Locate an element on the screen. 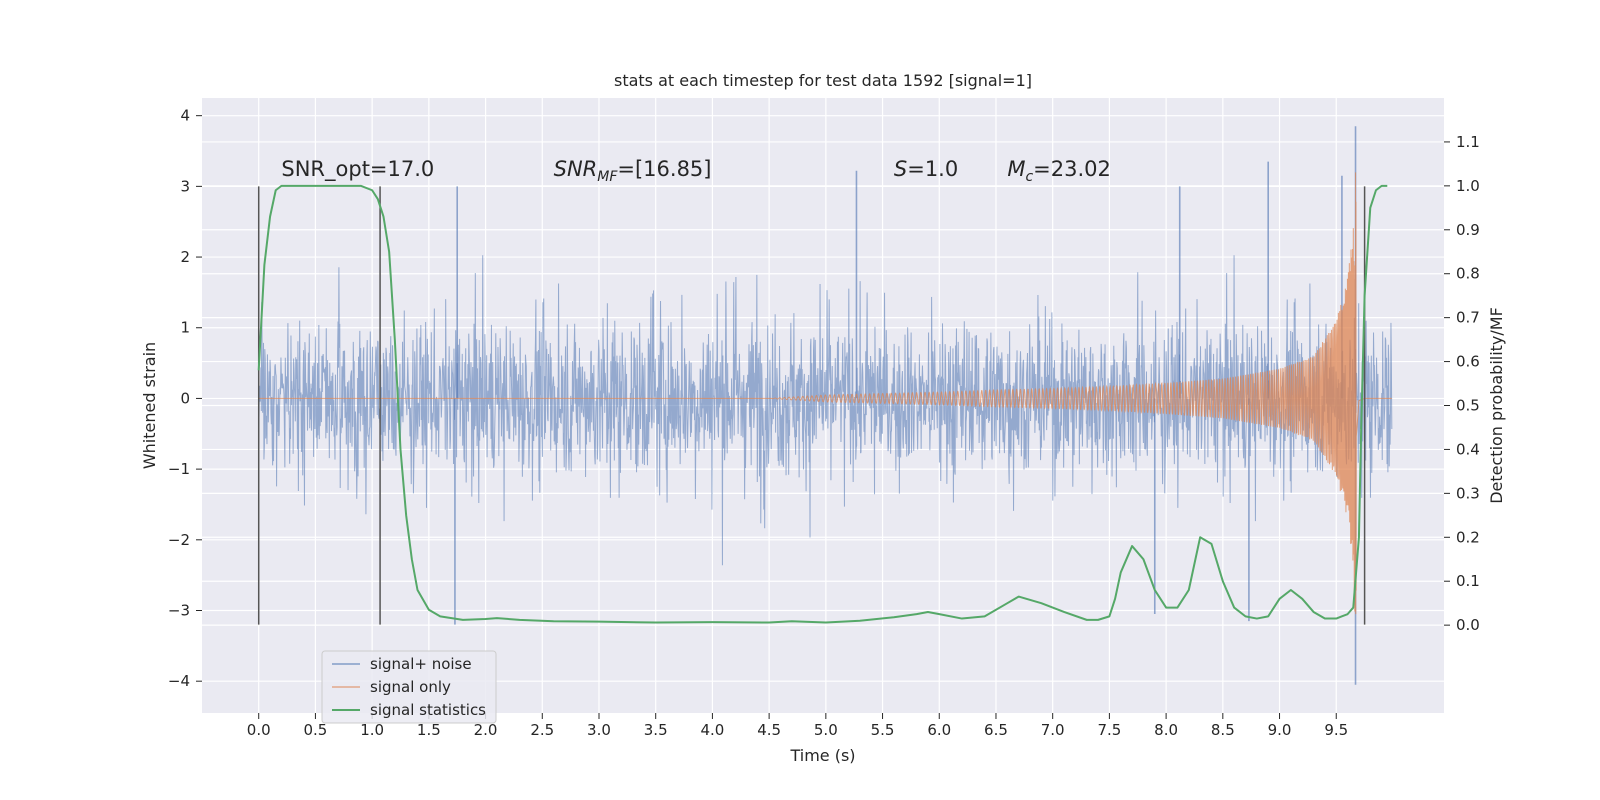 This screenshot has width=1600, height=800. y-left-tick-label-6: 2 is located at coordinates (185, 257).